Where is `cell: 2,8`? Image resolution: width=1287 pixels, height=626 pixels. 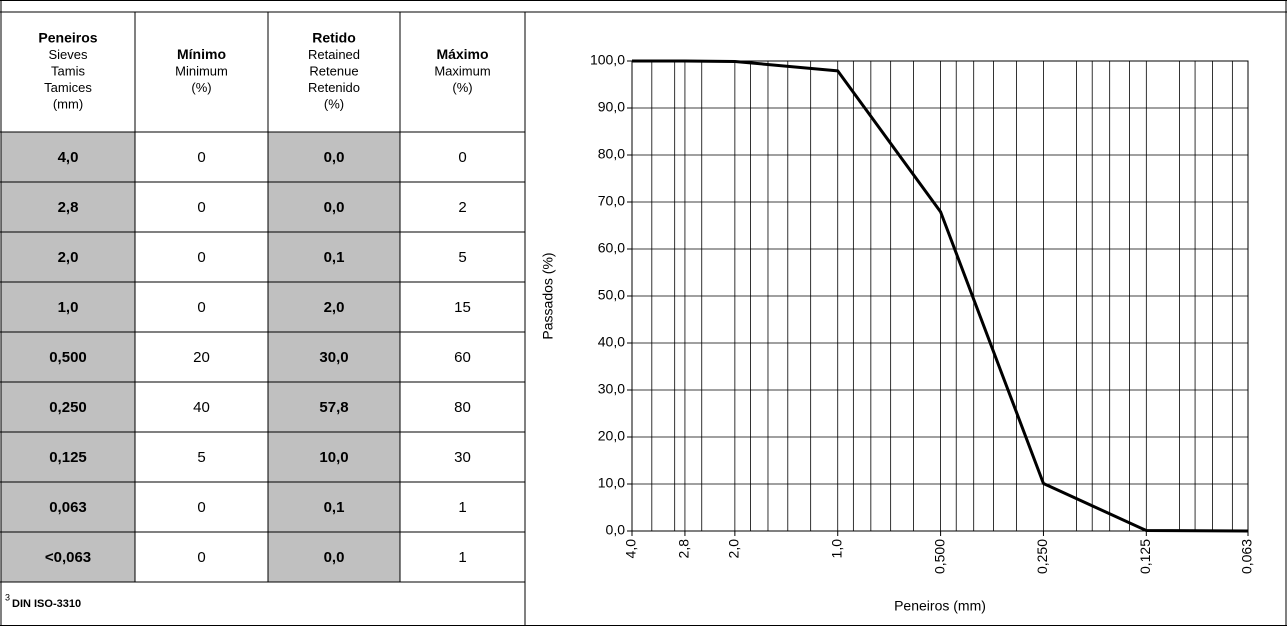 cell: 2,8 is located at coordinates (68, 207).